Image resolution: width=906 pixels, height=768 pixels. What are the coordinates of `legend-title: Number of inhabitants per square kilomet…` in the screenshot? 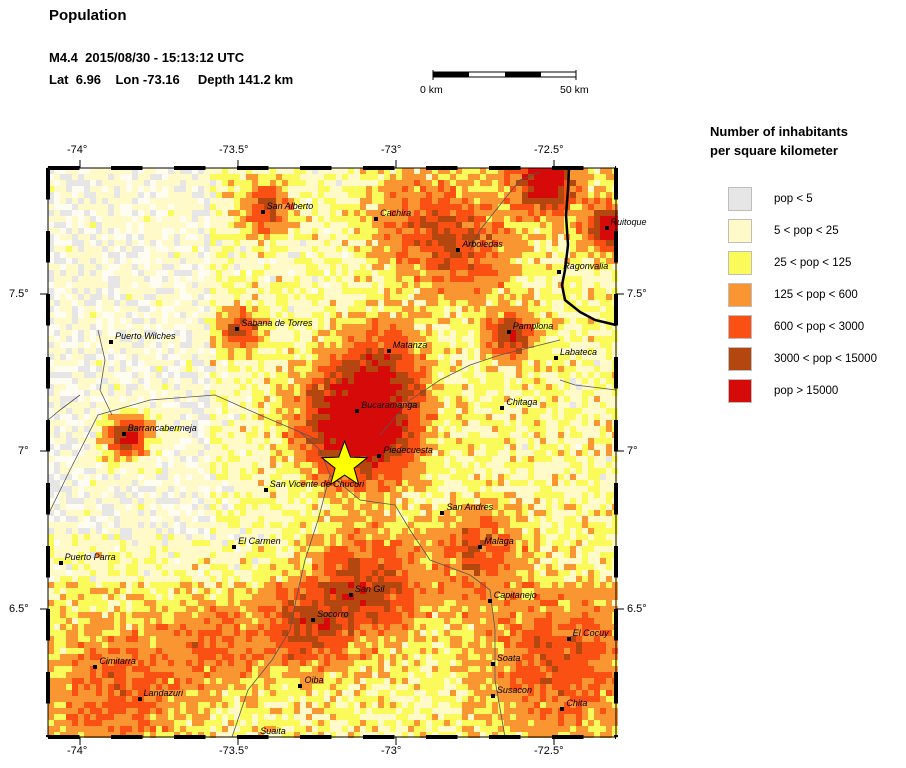 It's located at (805, 141).